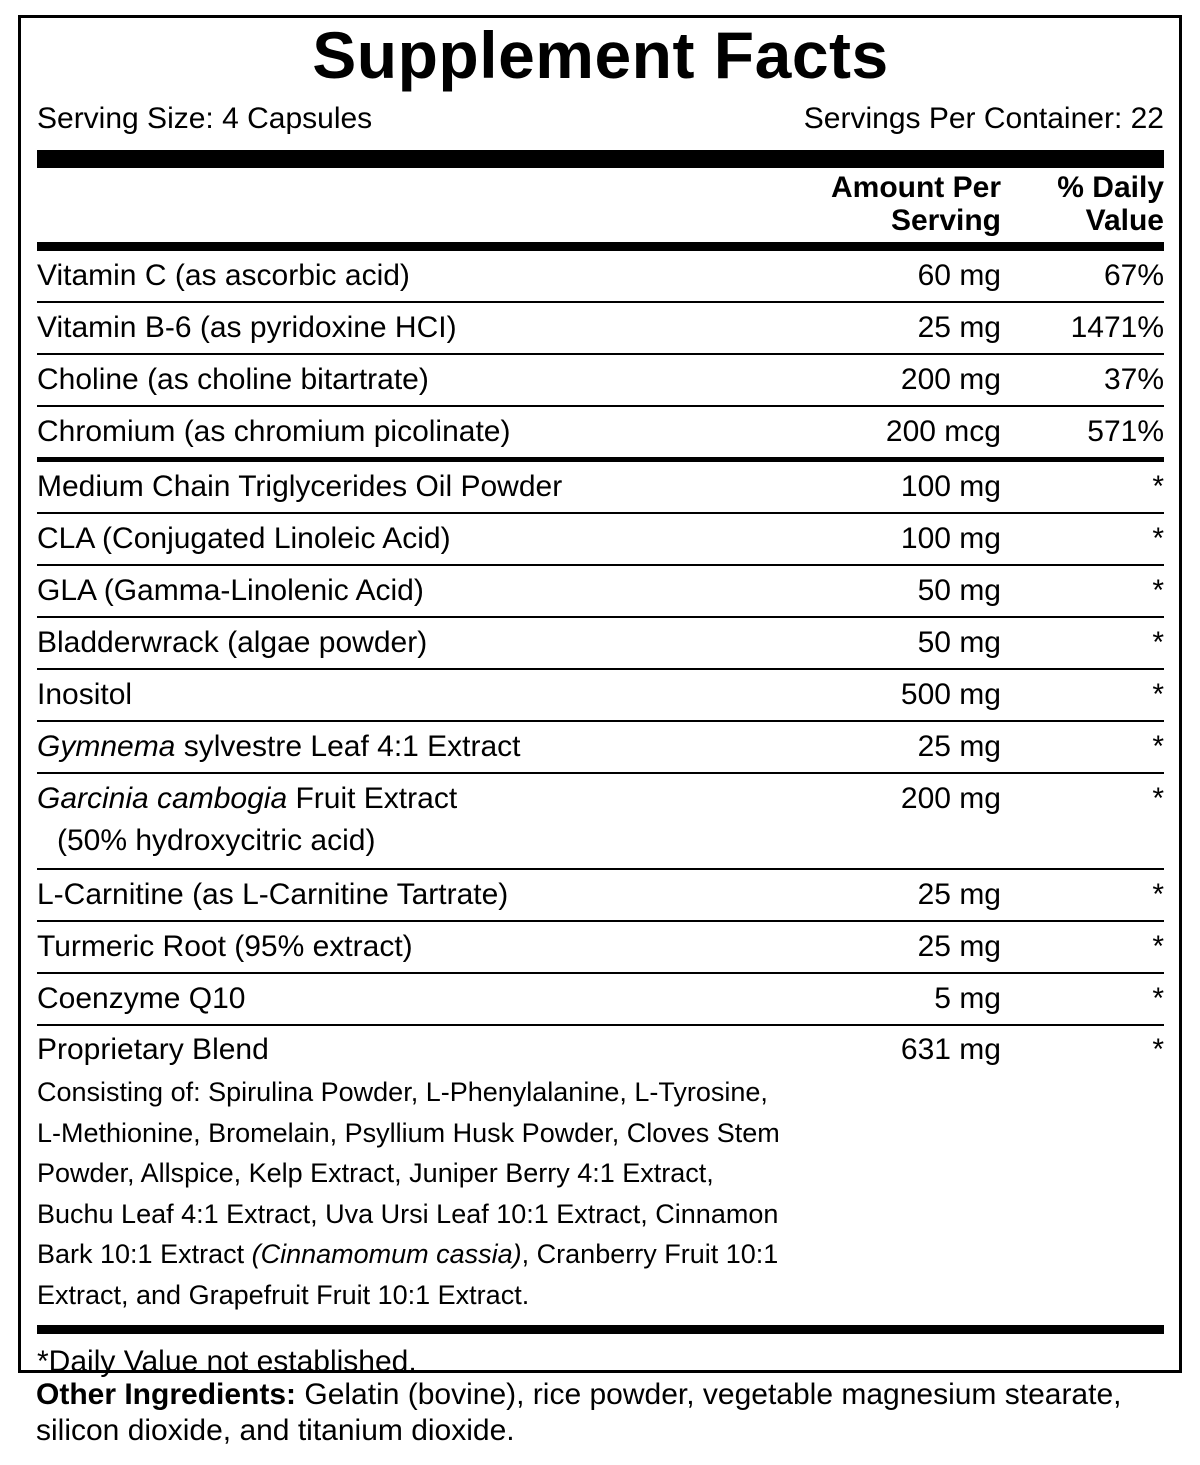  I want to click on ingredient-name: Gymnema sylvestre Leaf 4:1 Extract, so click(399, 747).